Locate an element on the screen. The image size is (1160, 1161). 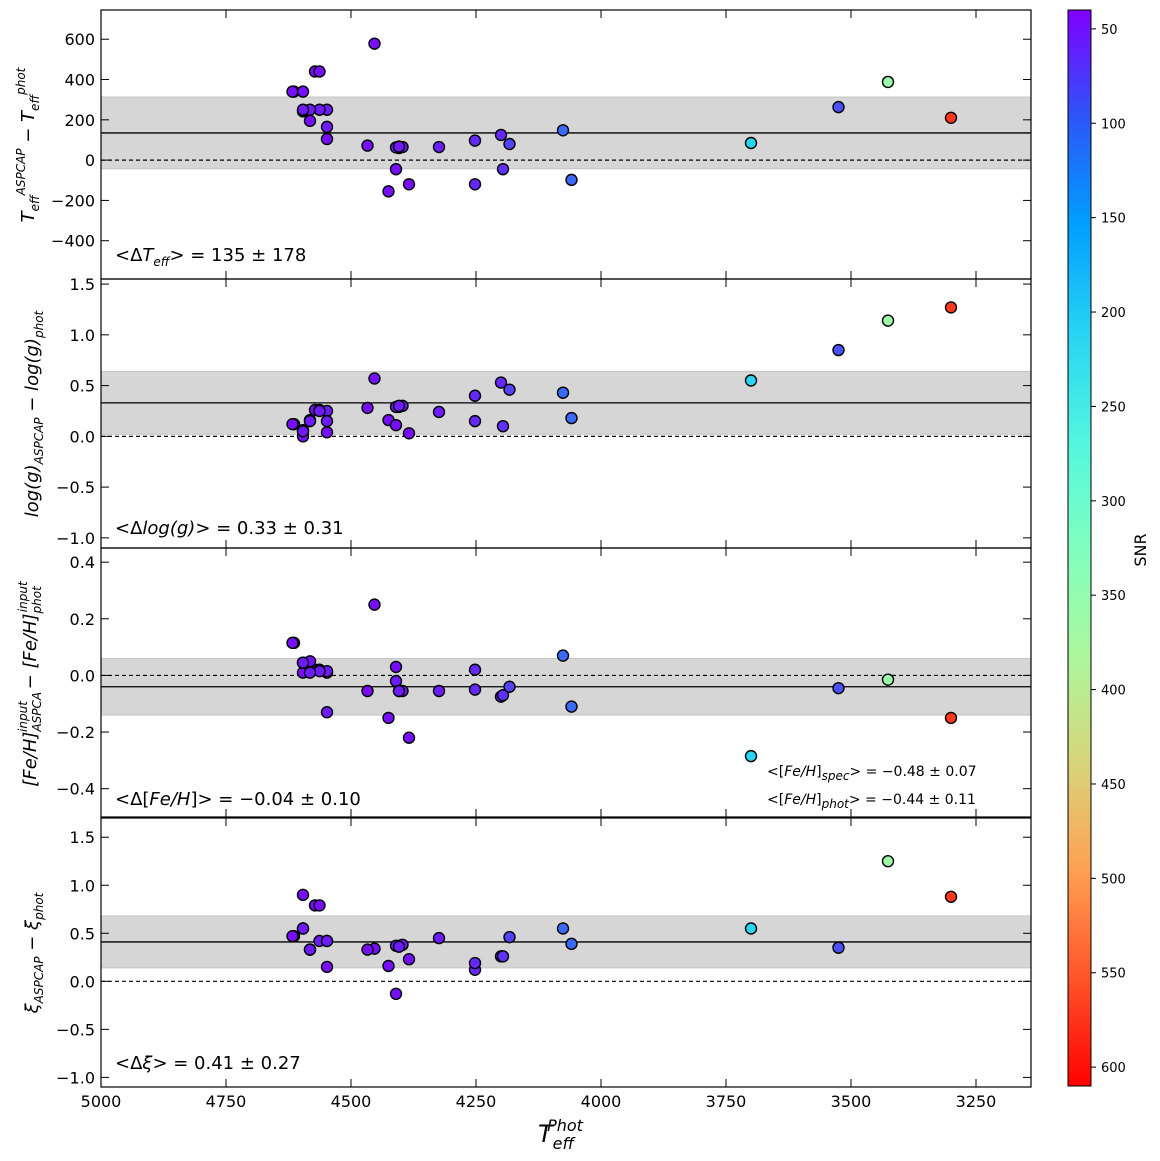
colorbar-tick-label: 500 is located at coordinates (1113, 879).